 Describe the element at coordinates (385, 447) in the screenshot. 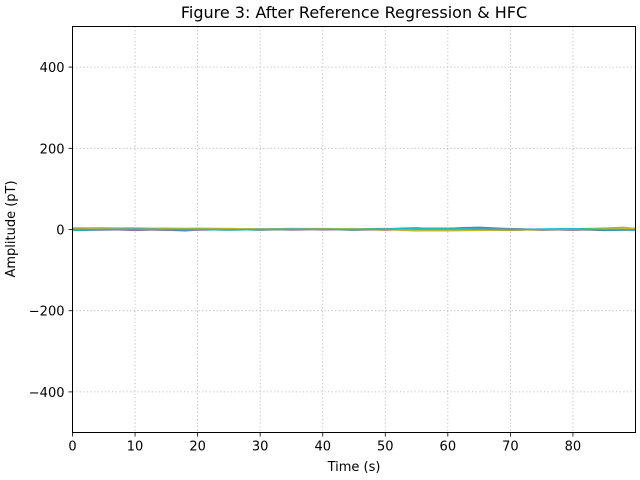

I see `x-tick-label: 50` at that location.